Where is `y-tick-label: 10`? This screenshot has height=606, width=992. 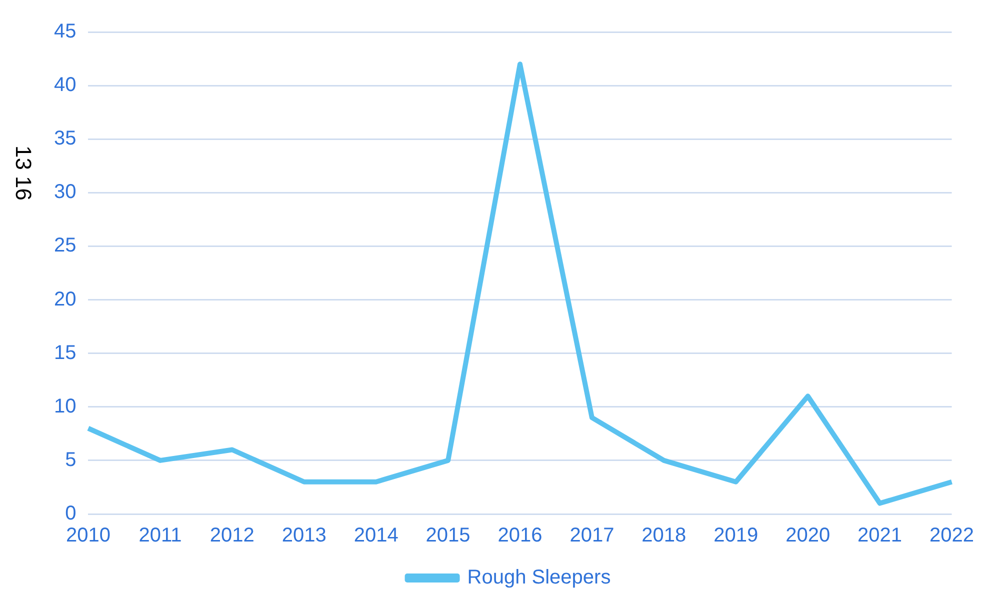 y-tick-label: 10 is located at coordinates (65, 406).